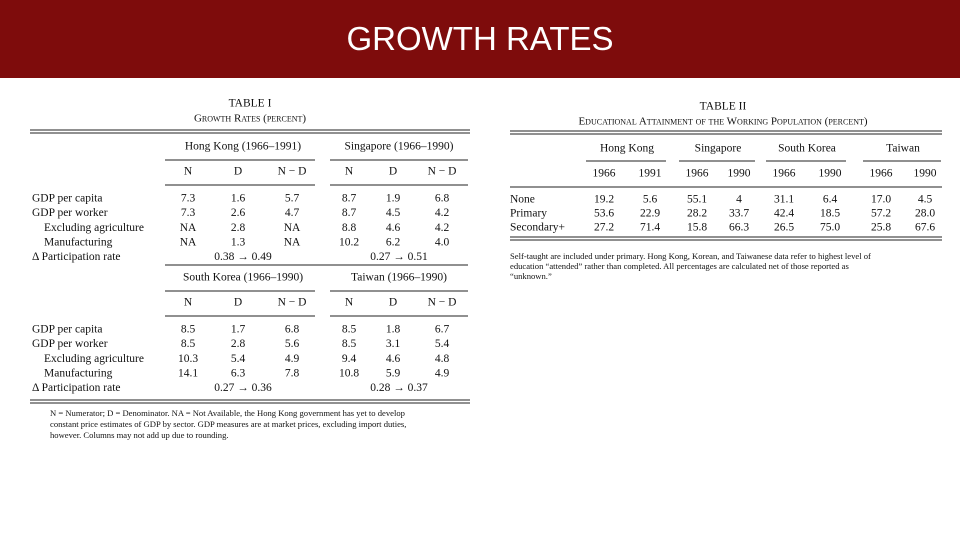 The height and width of the screenshot is (540, 960). Describe the element at coordinates (697, 228) in the screenshot. I see `cell: 15.8` at that location.